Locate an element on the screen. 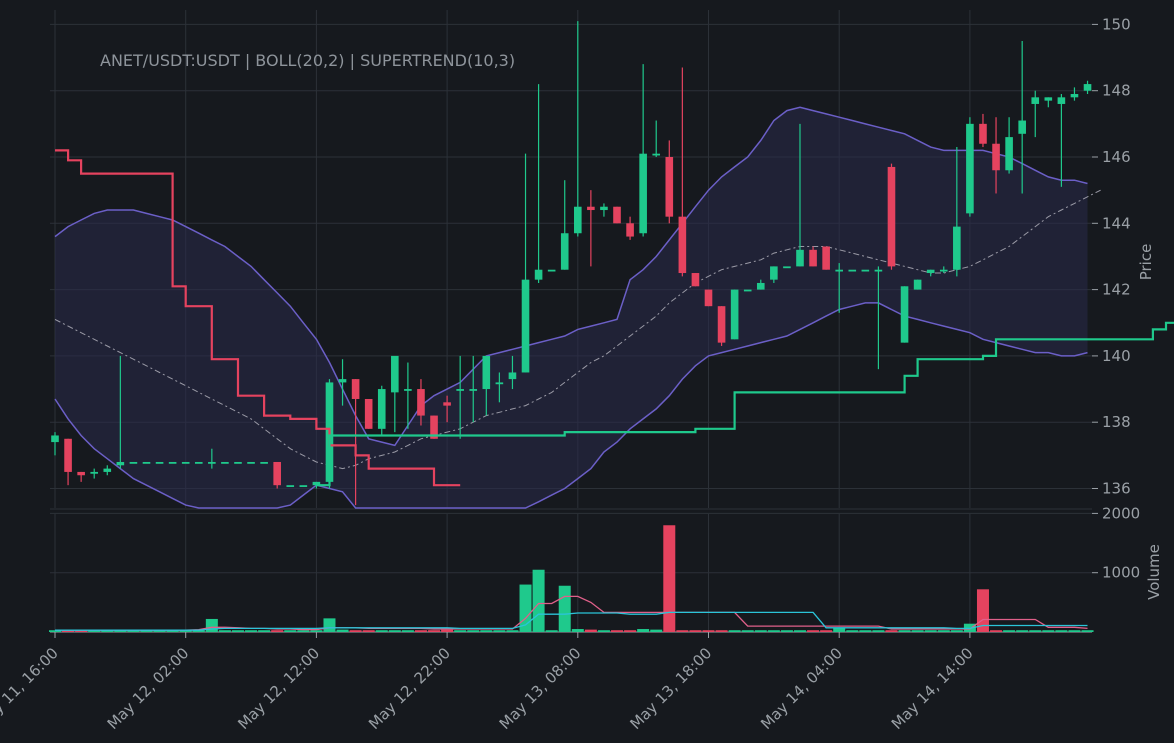 The width and height of the screenshot is (1174, 743). y-tick-label: 148 is located at coordinates (1116, 91).